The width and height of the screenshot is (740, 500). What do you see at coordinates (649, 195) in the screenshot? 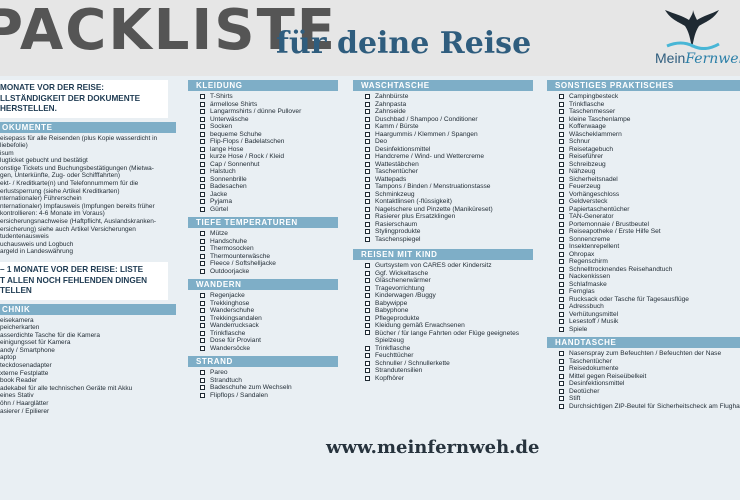
I see `checklist-item: Vorhängeschloss` at bounding box center [649, 195].